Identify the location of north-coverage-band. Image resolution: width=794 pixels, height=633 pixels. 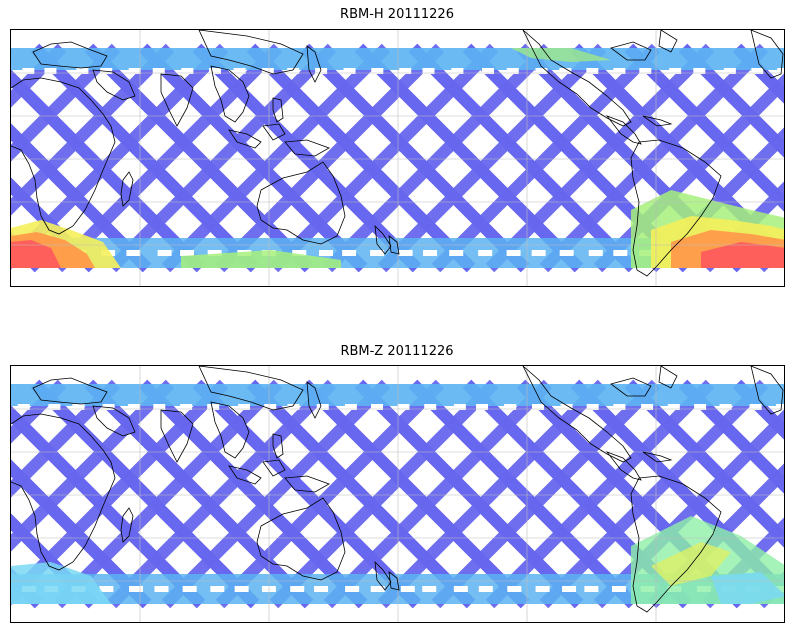
(397, 395).